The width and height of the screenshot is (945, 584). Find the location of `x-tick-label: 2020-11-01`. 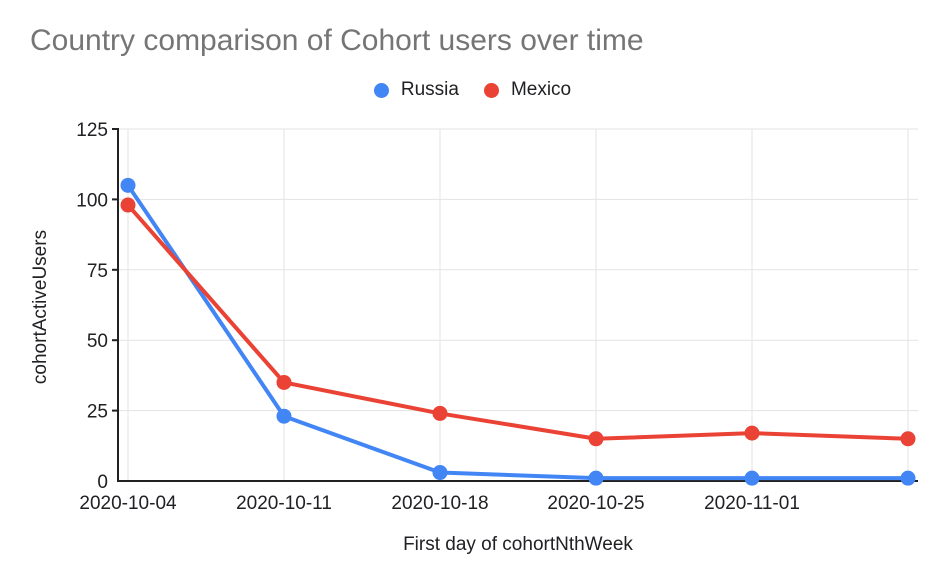

x-tick-label: 2020-11-01 is located at coordinates (752, 503).